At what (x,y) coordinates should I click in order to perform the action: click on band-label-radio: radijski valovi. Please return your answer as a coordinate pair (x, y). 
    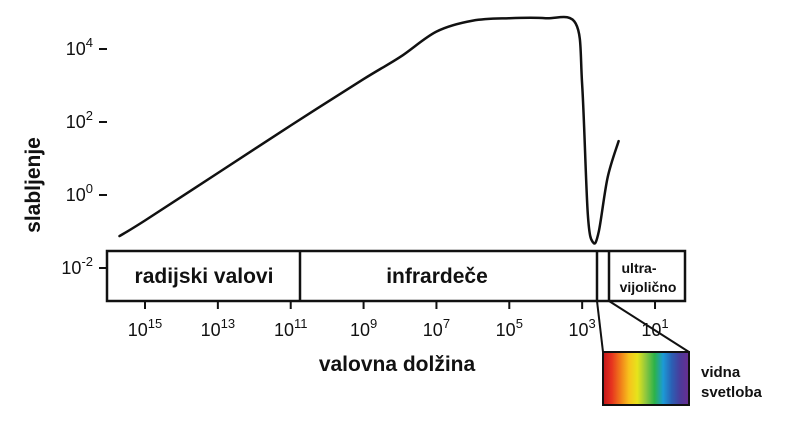
    Looking at the image, I should click on (204, 276).